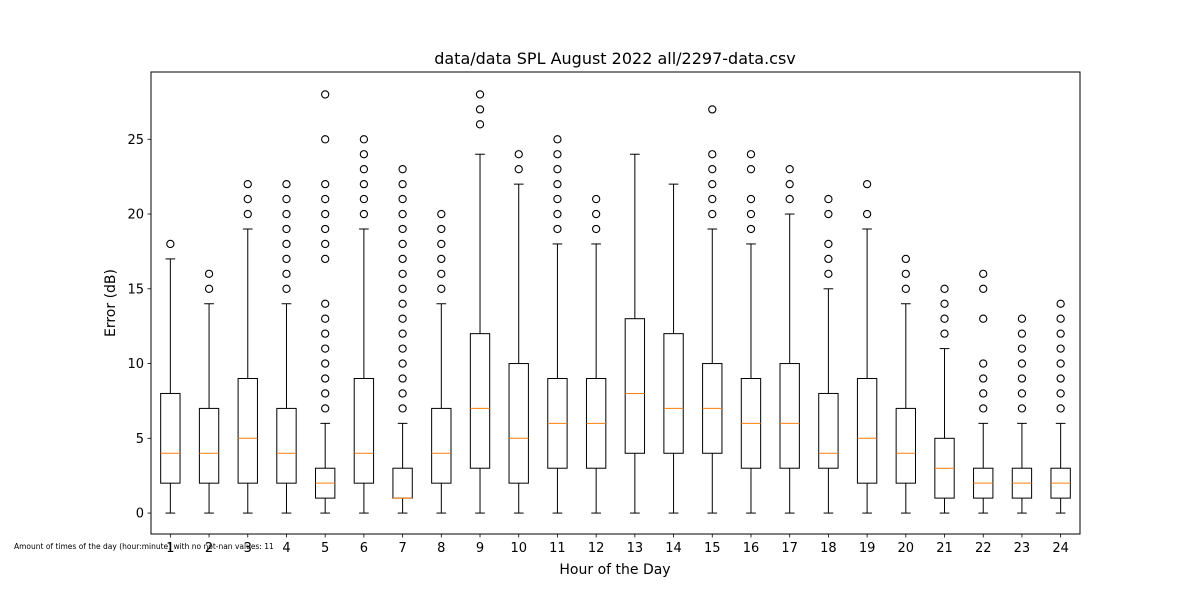  Describe the element at coordinates (944, 420) in the screenshot. I see `box-group-hour-21: 21` at that location.